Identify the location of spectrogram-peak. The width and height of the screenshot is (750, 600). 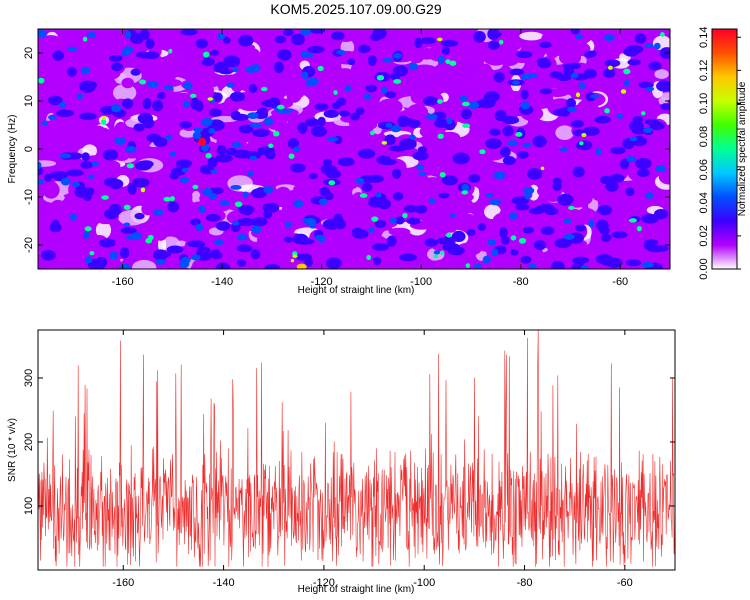
(301, 266).